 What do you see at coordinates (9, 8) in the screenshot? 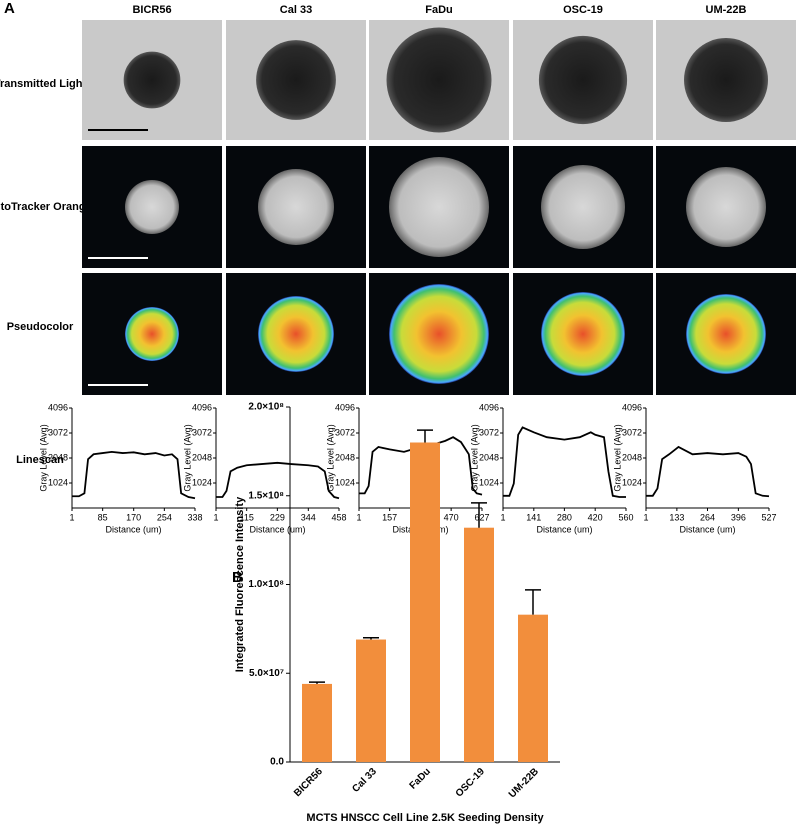
I see `panel-label: A` at bounding box center [9, 8].